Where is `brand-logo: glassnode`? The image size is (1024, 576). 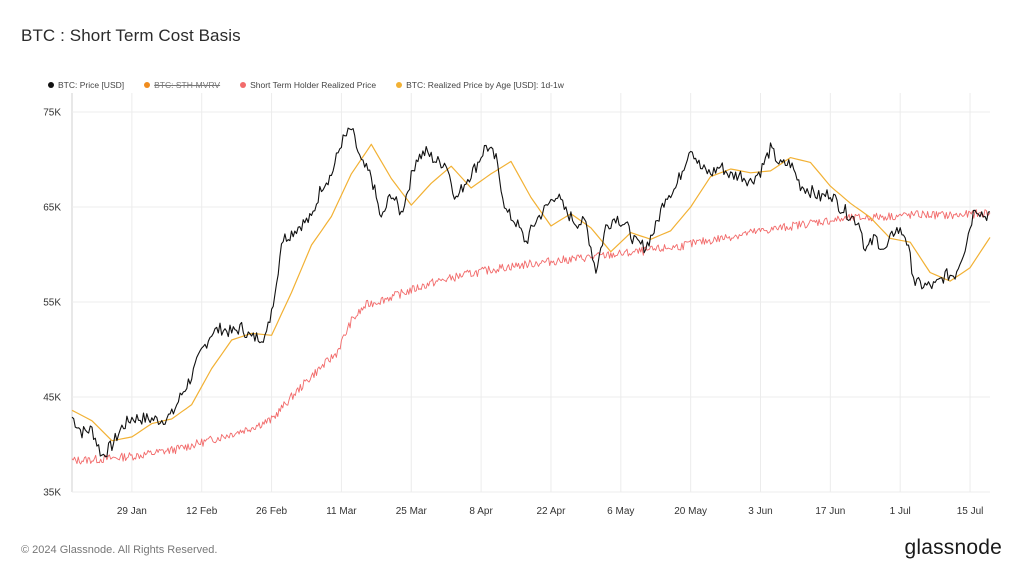 brand-logo: glassnode is located at coordinates (953, 547).